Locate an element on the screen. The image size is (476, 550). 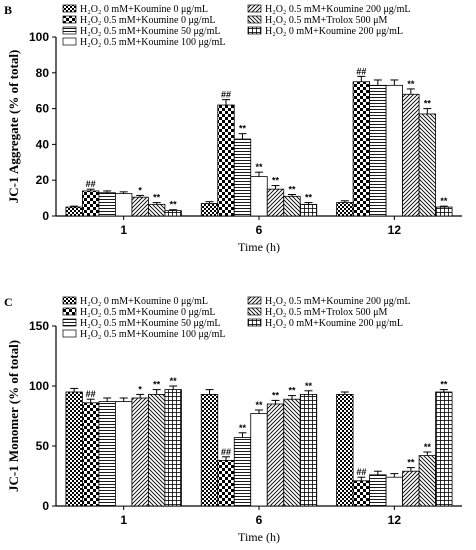
panel-letter: C is located at coordinates (8, 302).